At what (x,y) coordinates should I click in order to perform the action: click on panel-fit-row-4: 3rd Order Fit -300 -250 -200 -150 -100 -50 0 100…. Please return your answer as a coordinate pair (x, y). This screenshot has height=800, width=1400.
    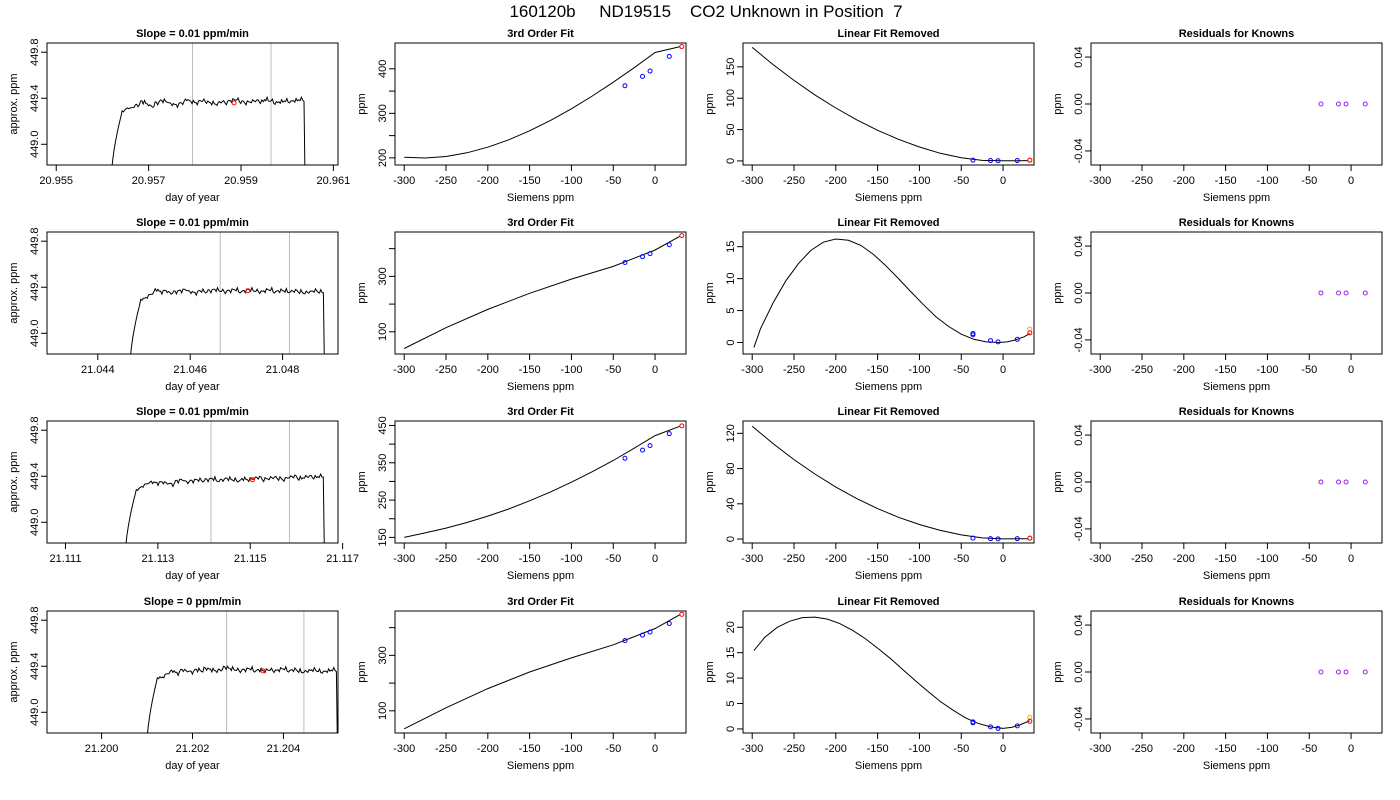
    Looking at the image, I should click on (521, 684).